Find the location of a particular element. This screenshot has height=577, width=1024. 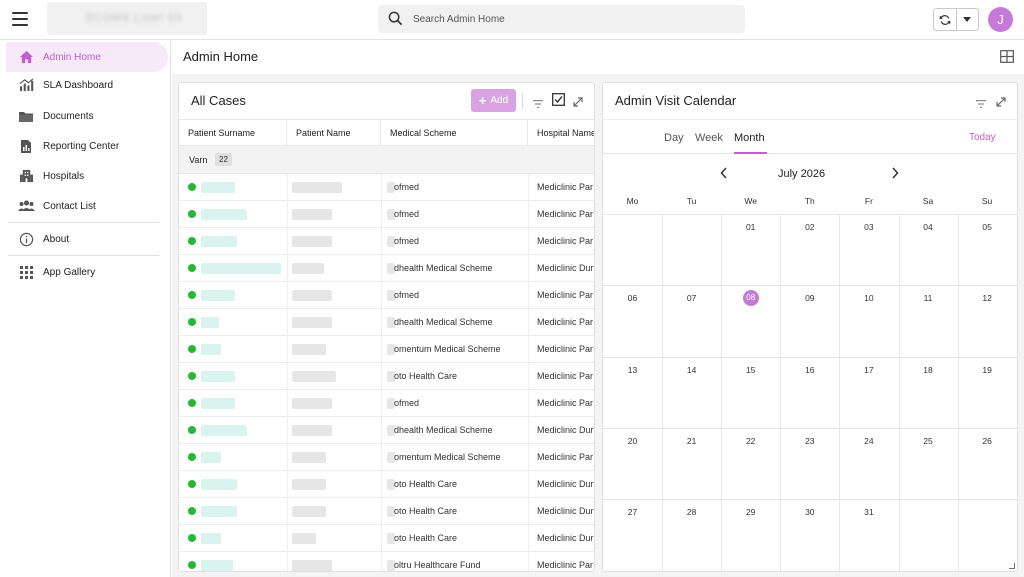

calendar-day: 29 is located at coordinates (750, 512).